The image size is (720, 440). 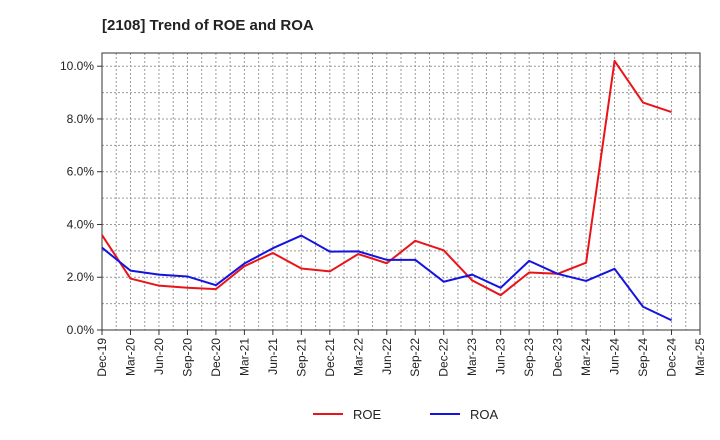 I want to click on x-tick-label: Mar-24, so click(x=586, y=357).